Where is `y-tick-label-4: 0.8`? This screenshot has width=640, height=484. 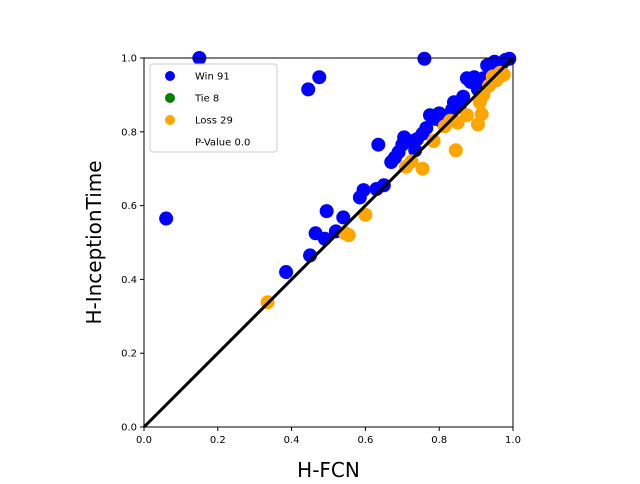 y-tick-label-4: 0.8 is located at coordinates (129, 132).